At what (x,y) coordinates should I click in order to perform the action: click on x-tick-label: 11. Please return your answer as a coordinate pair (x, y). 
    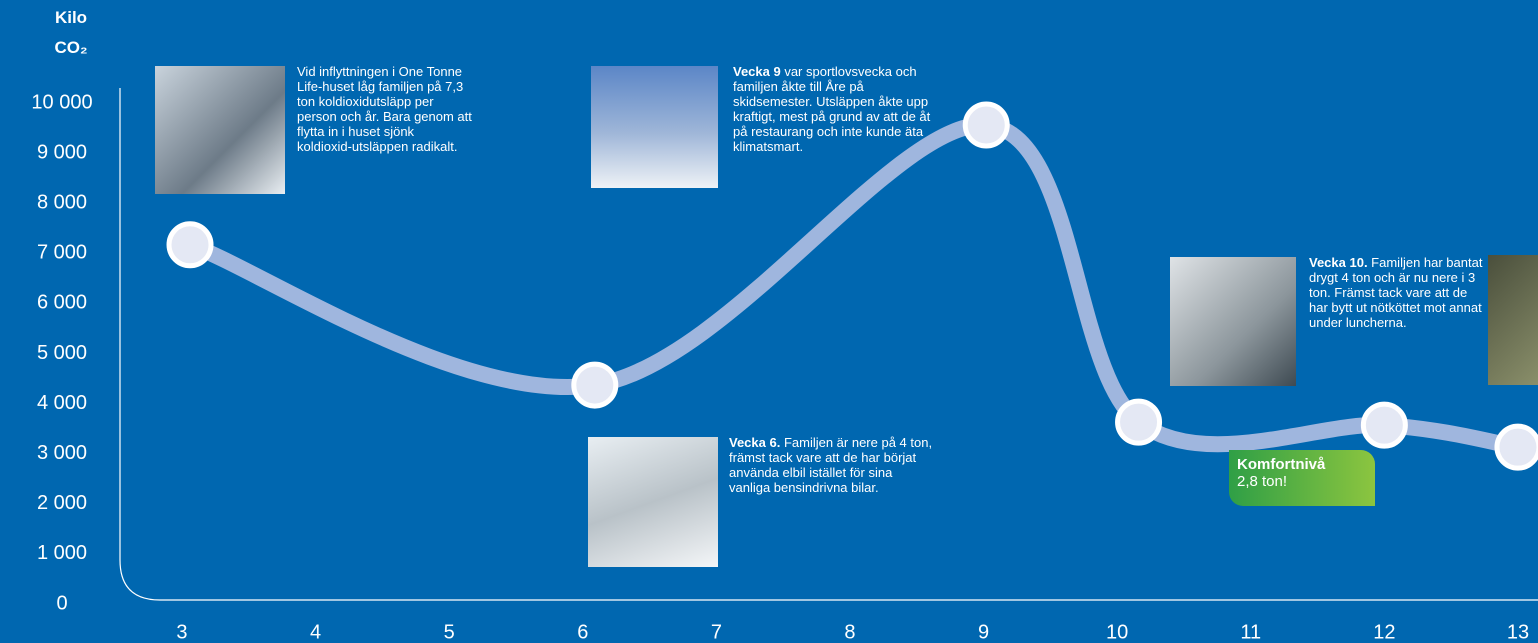
    Looking at the image, I should click on (1250, 632).